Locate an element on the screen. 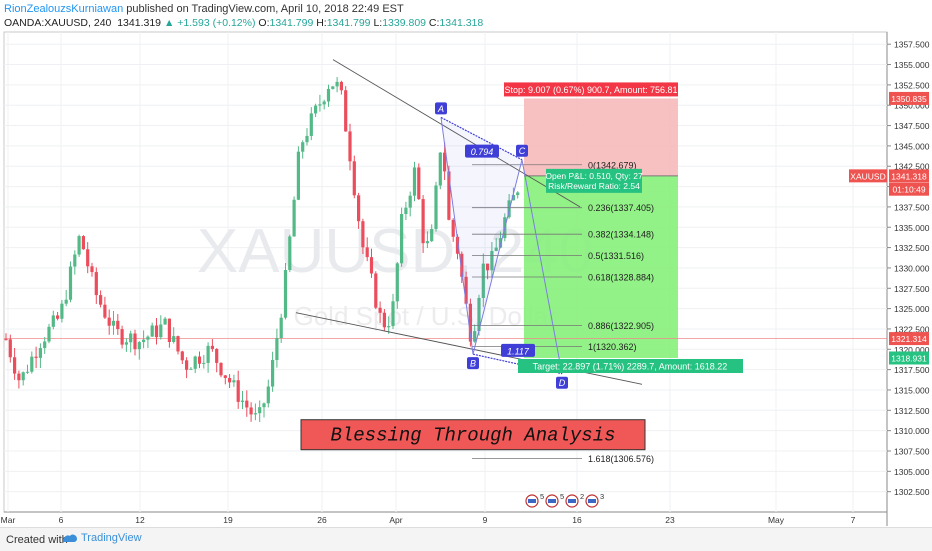  y-tick-label: 1345.000 is located at coordinates (912, 146).